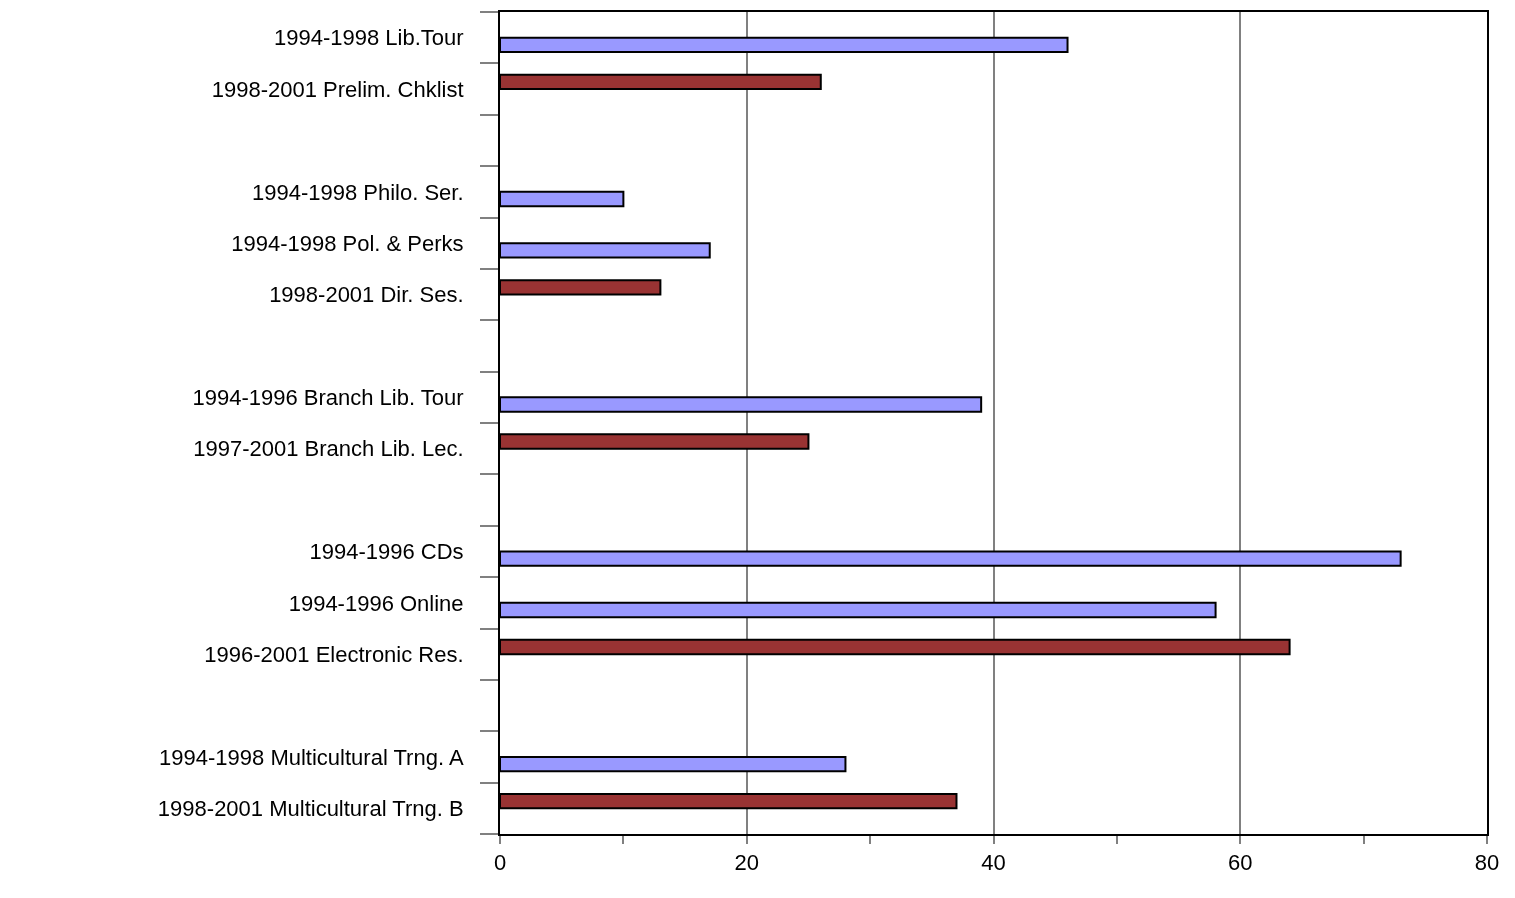  Describe the element at coordinates (369, 38) in the screenshot. I see `y-tick-label: 1994-1998 Lib.Tour` at that location.